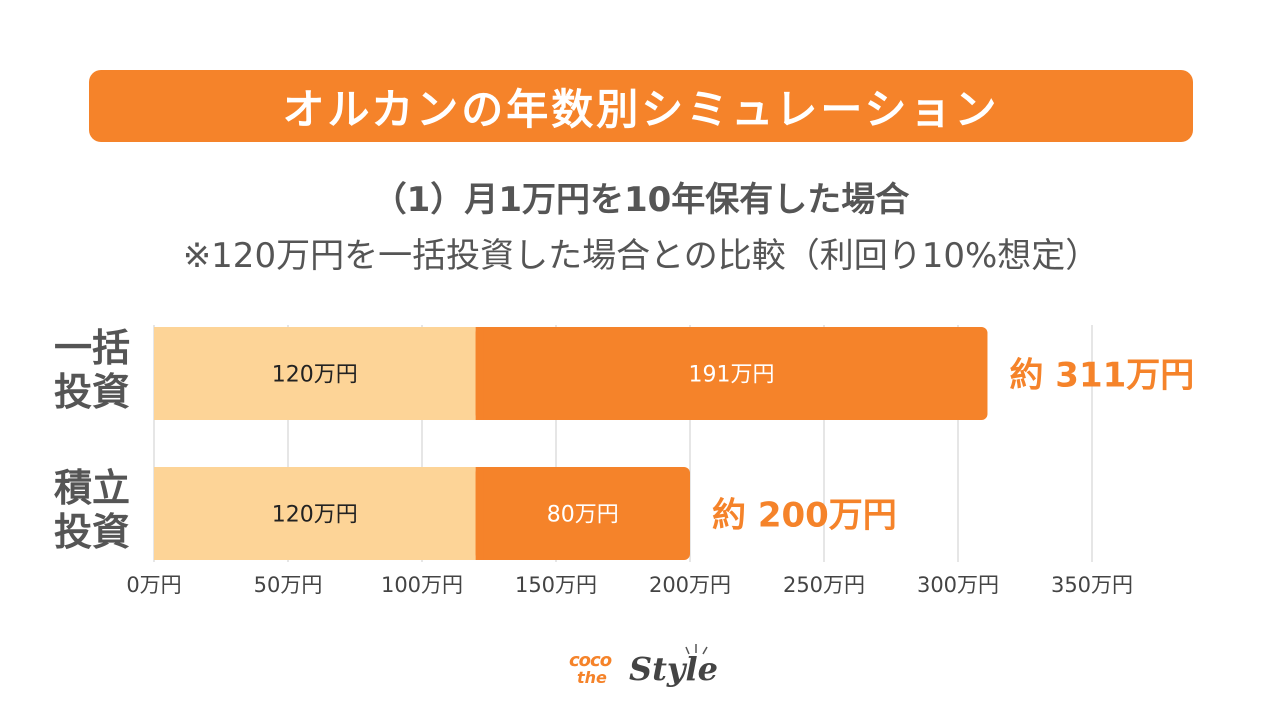 The width and height of the screenshot is (1282, 716). I want to click on y-category-label: 積立, so click(92, 488).